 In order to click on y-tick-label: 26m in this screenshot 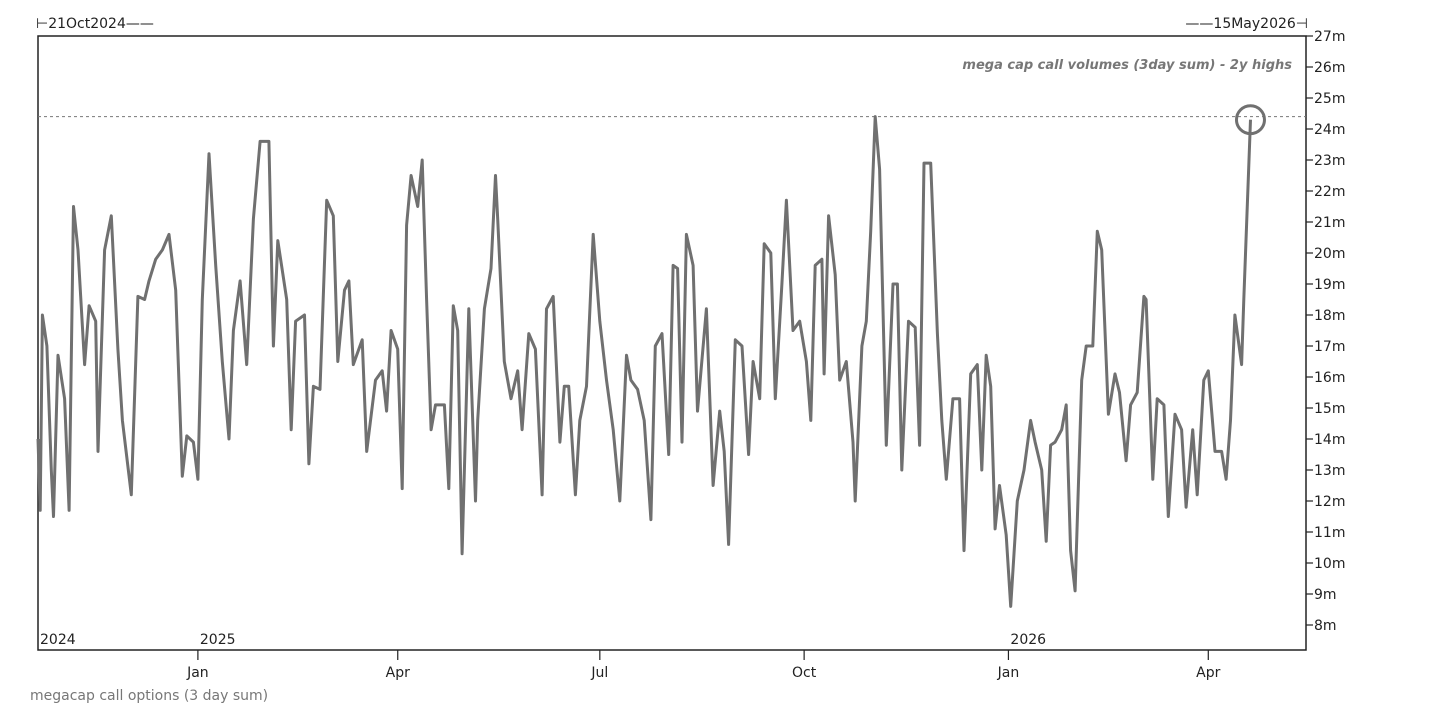, I will do `click(1329, 68)`.